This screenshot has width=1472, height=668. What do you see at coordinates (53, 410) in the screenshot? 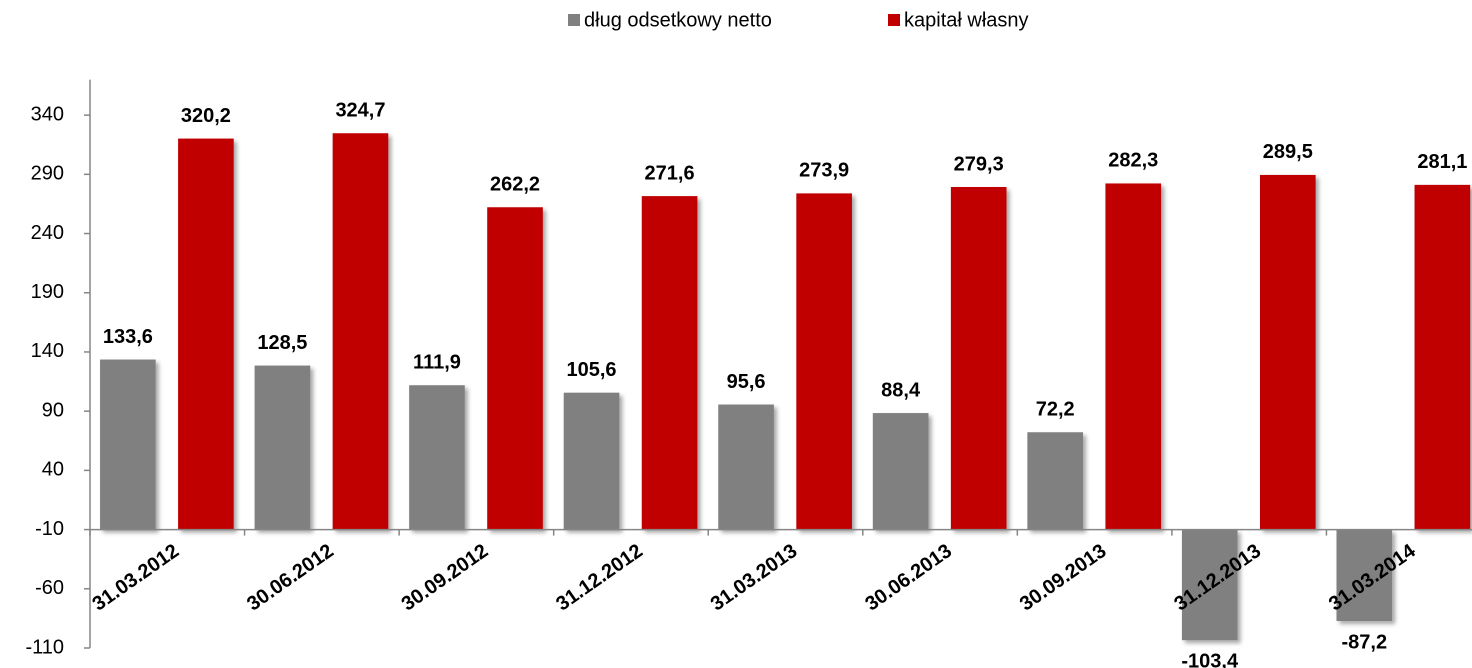
I see `y-tick-label: 90` at bounding box center [53, 410].